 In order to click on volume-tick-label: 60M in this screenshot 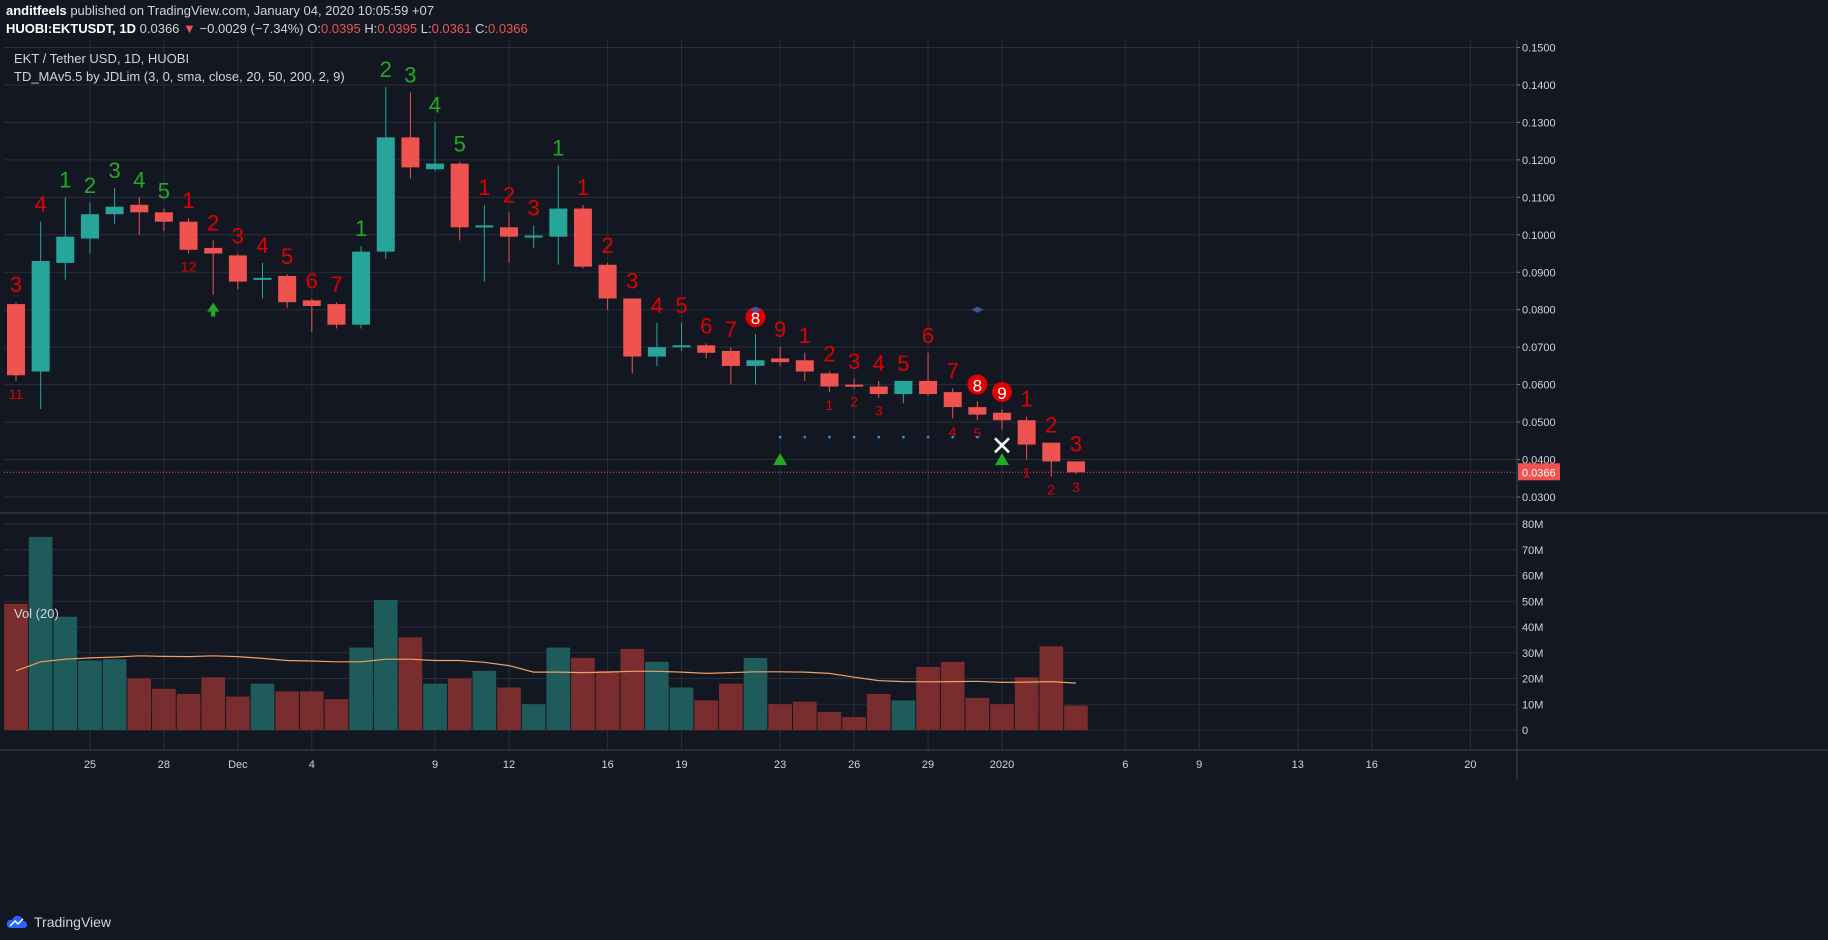, I will do `click(1532, 577)`.